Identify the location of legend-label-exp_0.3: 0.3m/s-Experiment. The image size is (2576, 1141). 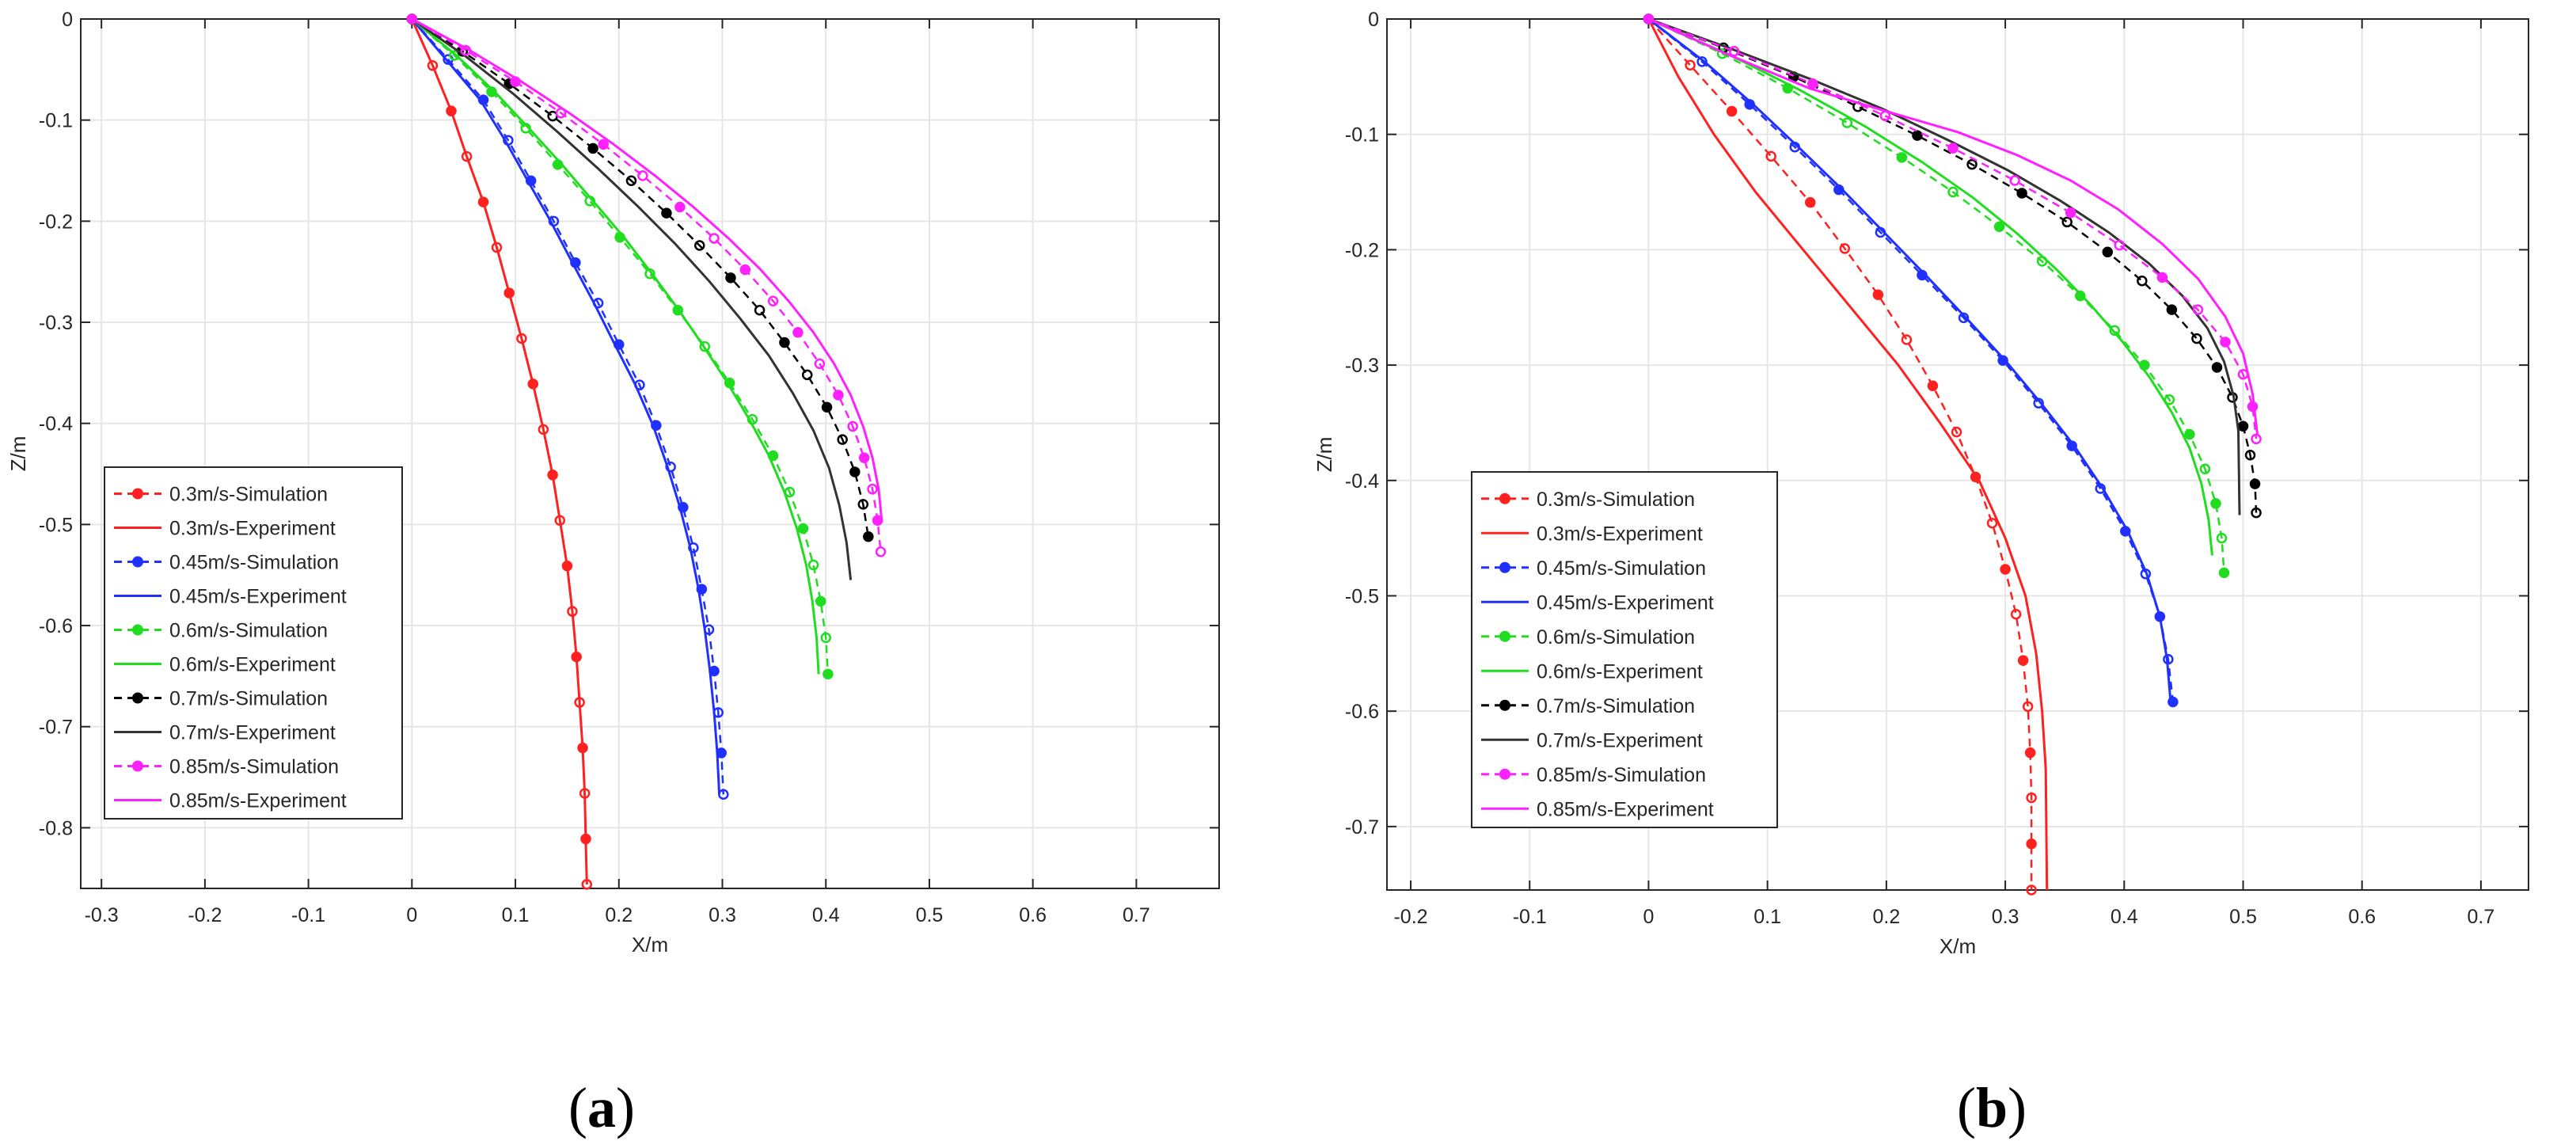
(1620, 534).